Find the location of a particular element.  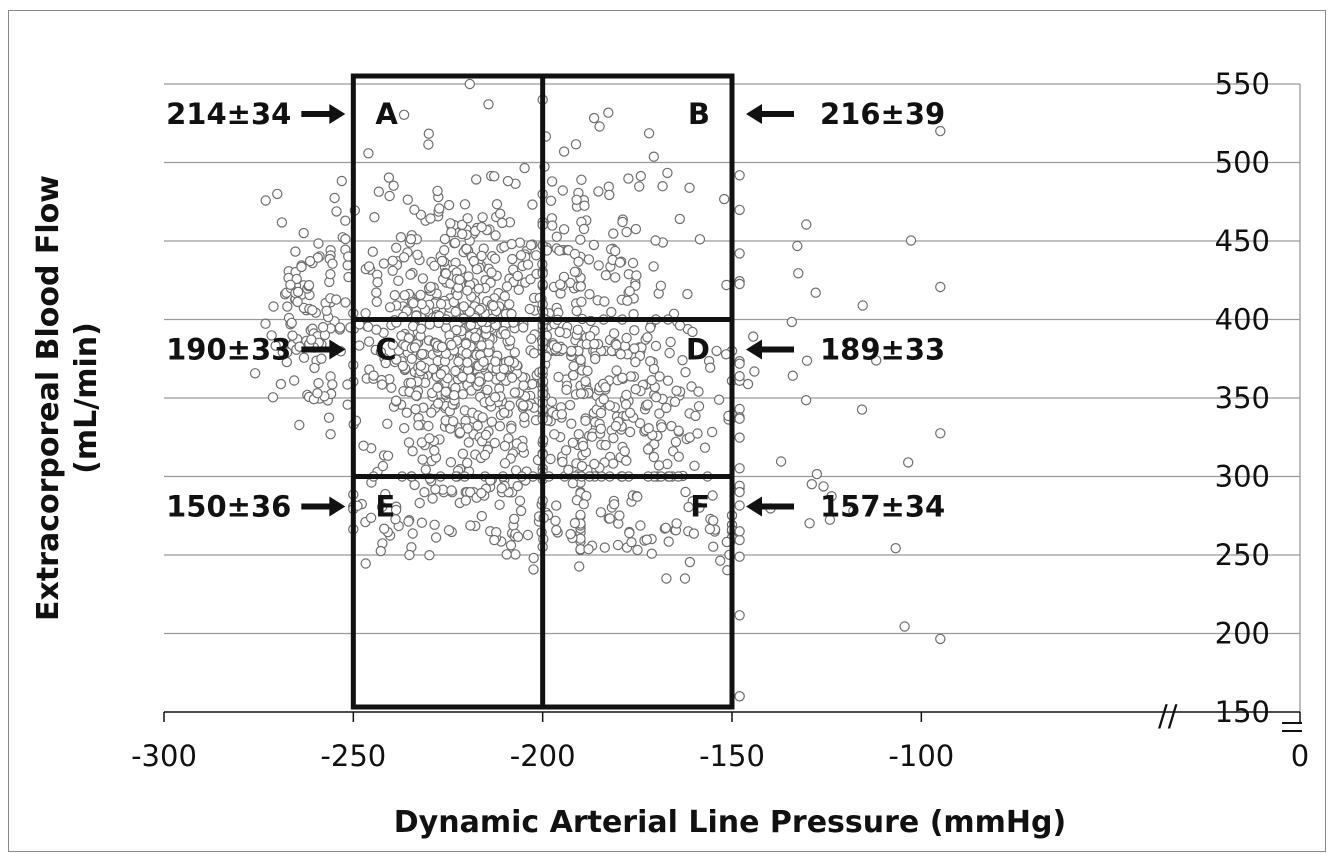

arrow-head is located at coordinates (754, 349).